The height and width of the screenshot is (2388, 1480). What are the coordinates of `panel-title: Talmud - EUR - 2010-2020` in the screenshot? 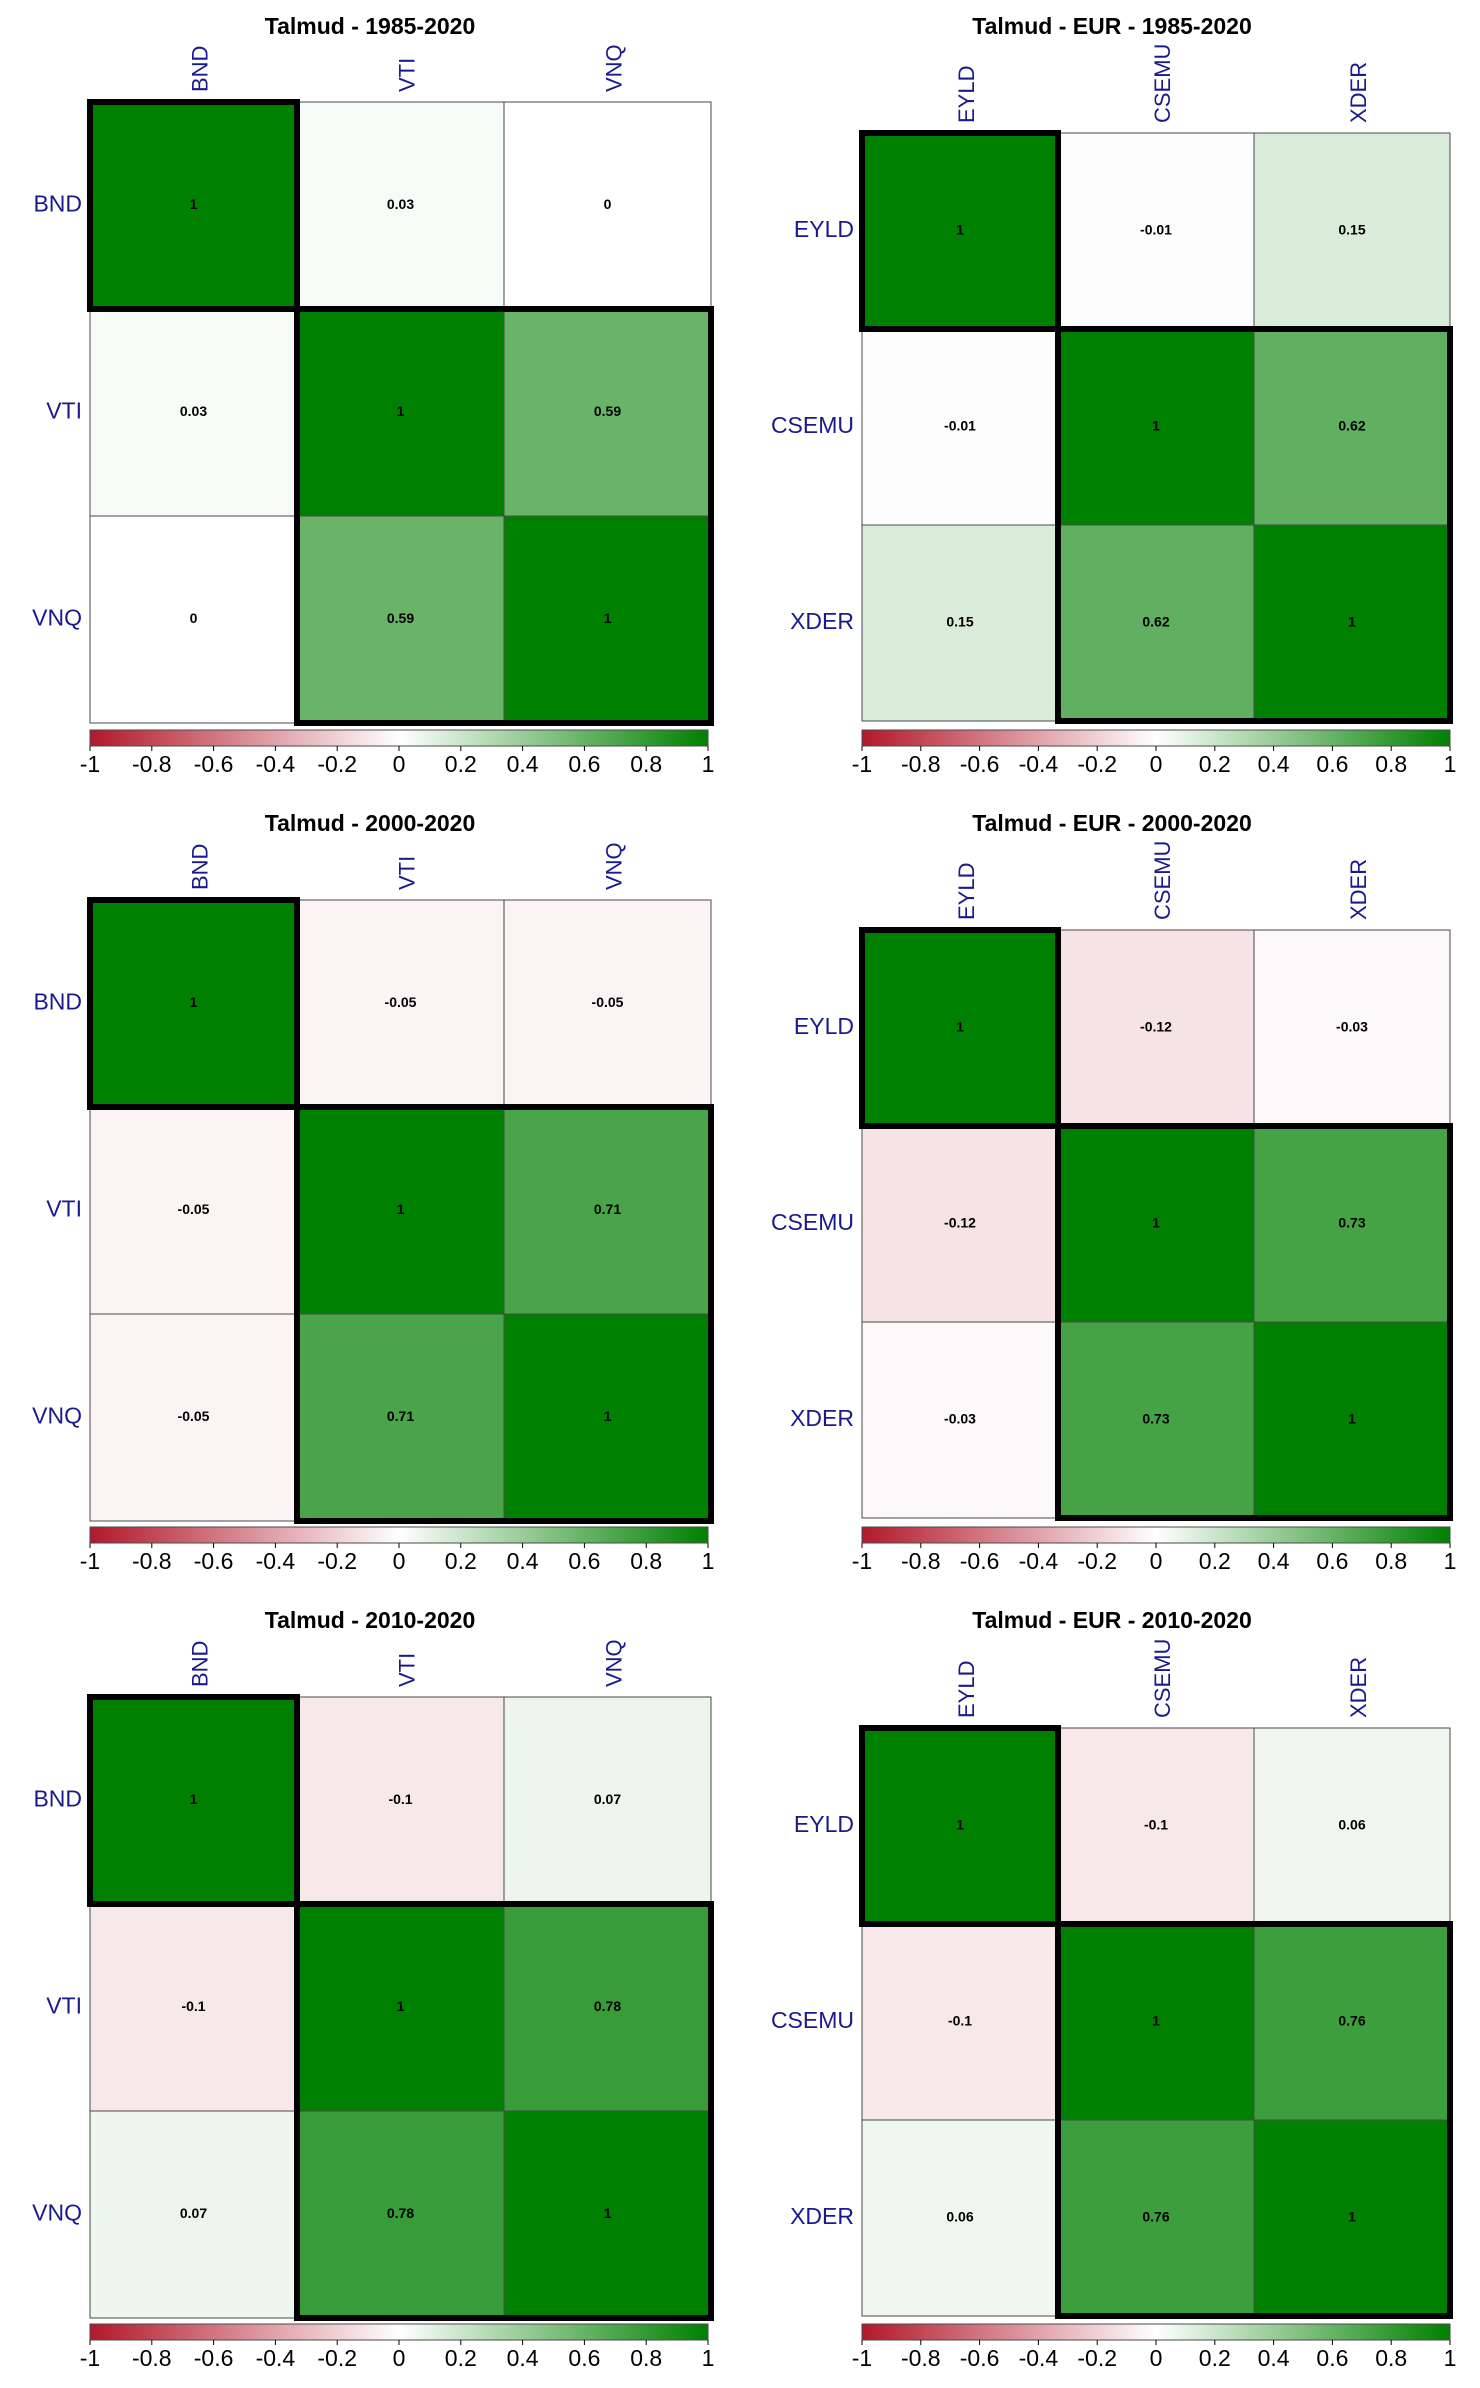 It's located at (1112, 1620).